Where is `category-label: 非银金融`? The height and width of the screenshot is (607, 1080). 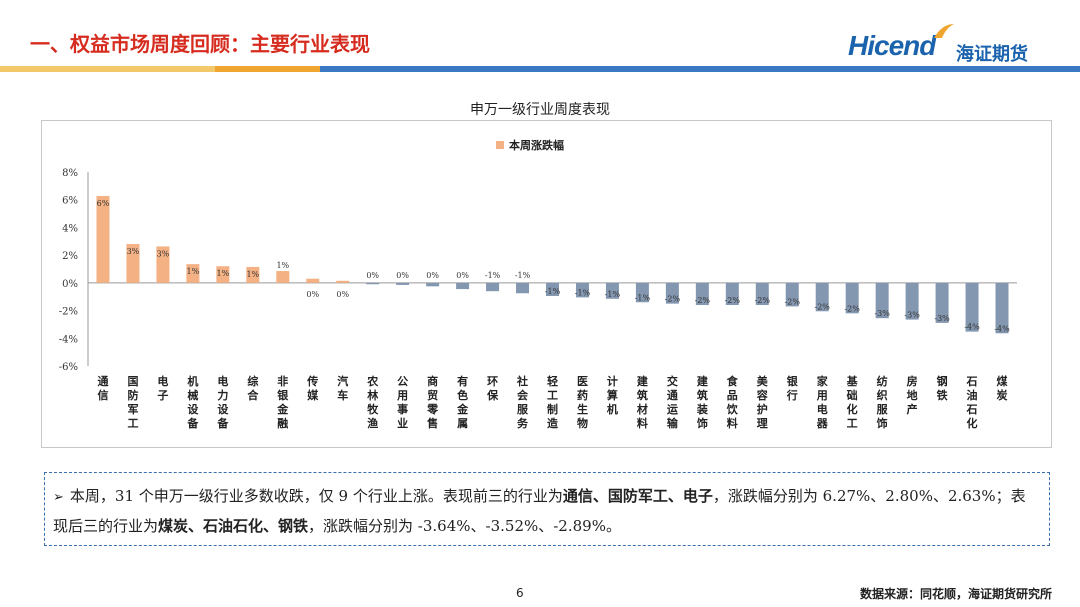
category-label: 非银金融 is located at coordinates (282, 402).